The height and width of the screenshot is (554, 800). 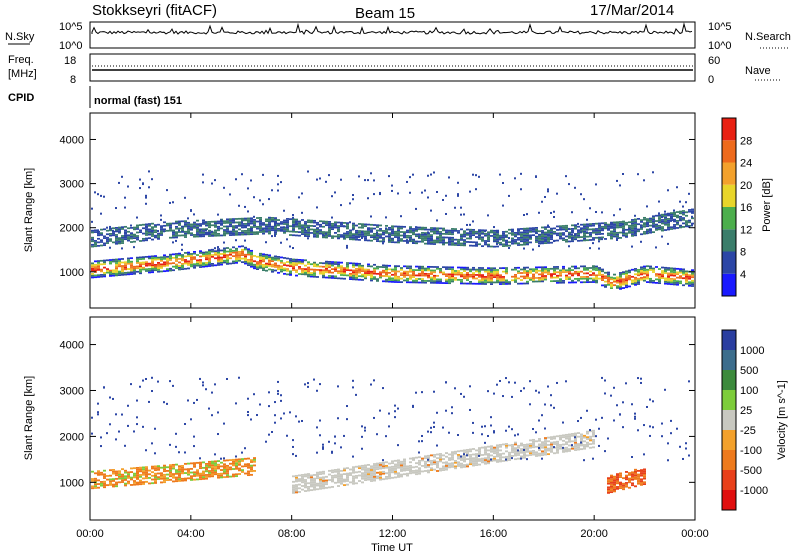 What do you see at coordinates (95, 97) in the screenshot?
I see `cpid-panel: CPID normal (fast) 151` at bounding box center [95, 97].